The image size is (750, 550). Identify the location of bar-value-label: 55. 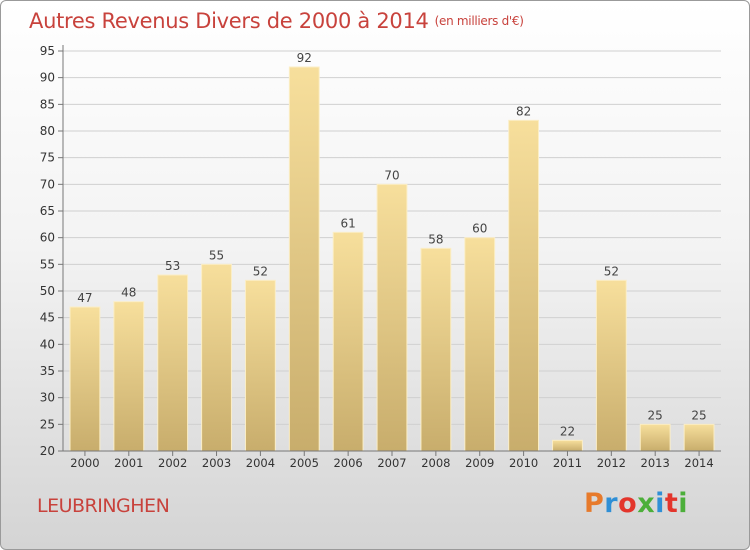
(216, 255).